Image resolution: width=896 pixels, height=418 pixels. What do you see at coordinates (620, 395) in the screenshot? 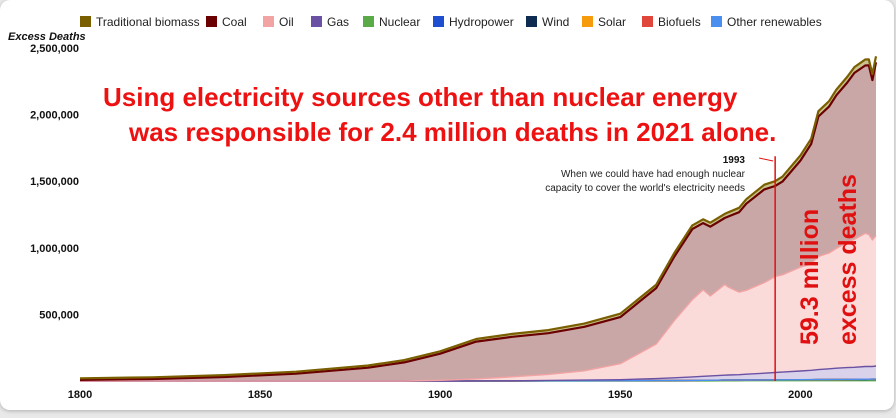
I see `x-tick-label: 1950` at bounding box center [620, 395].